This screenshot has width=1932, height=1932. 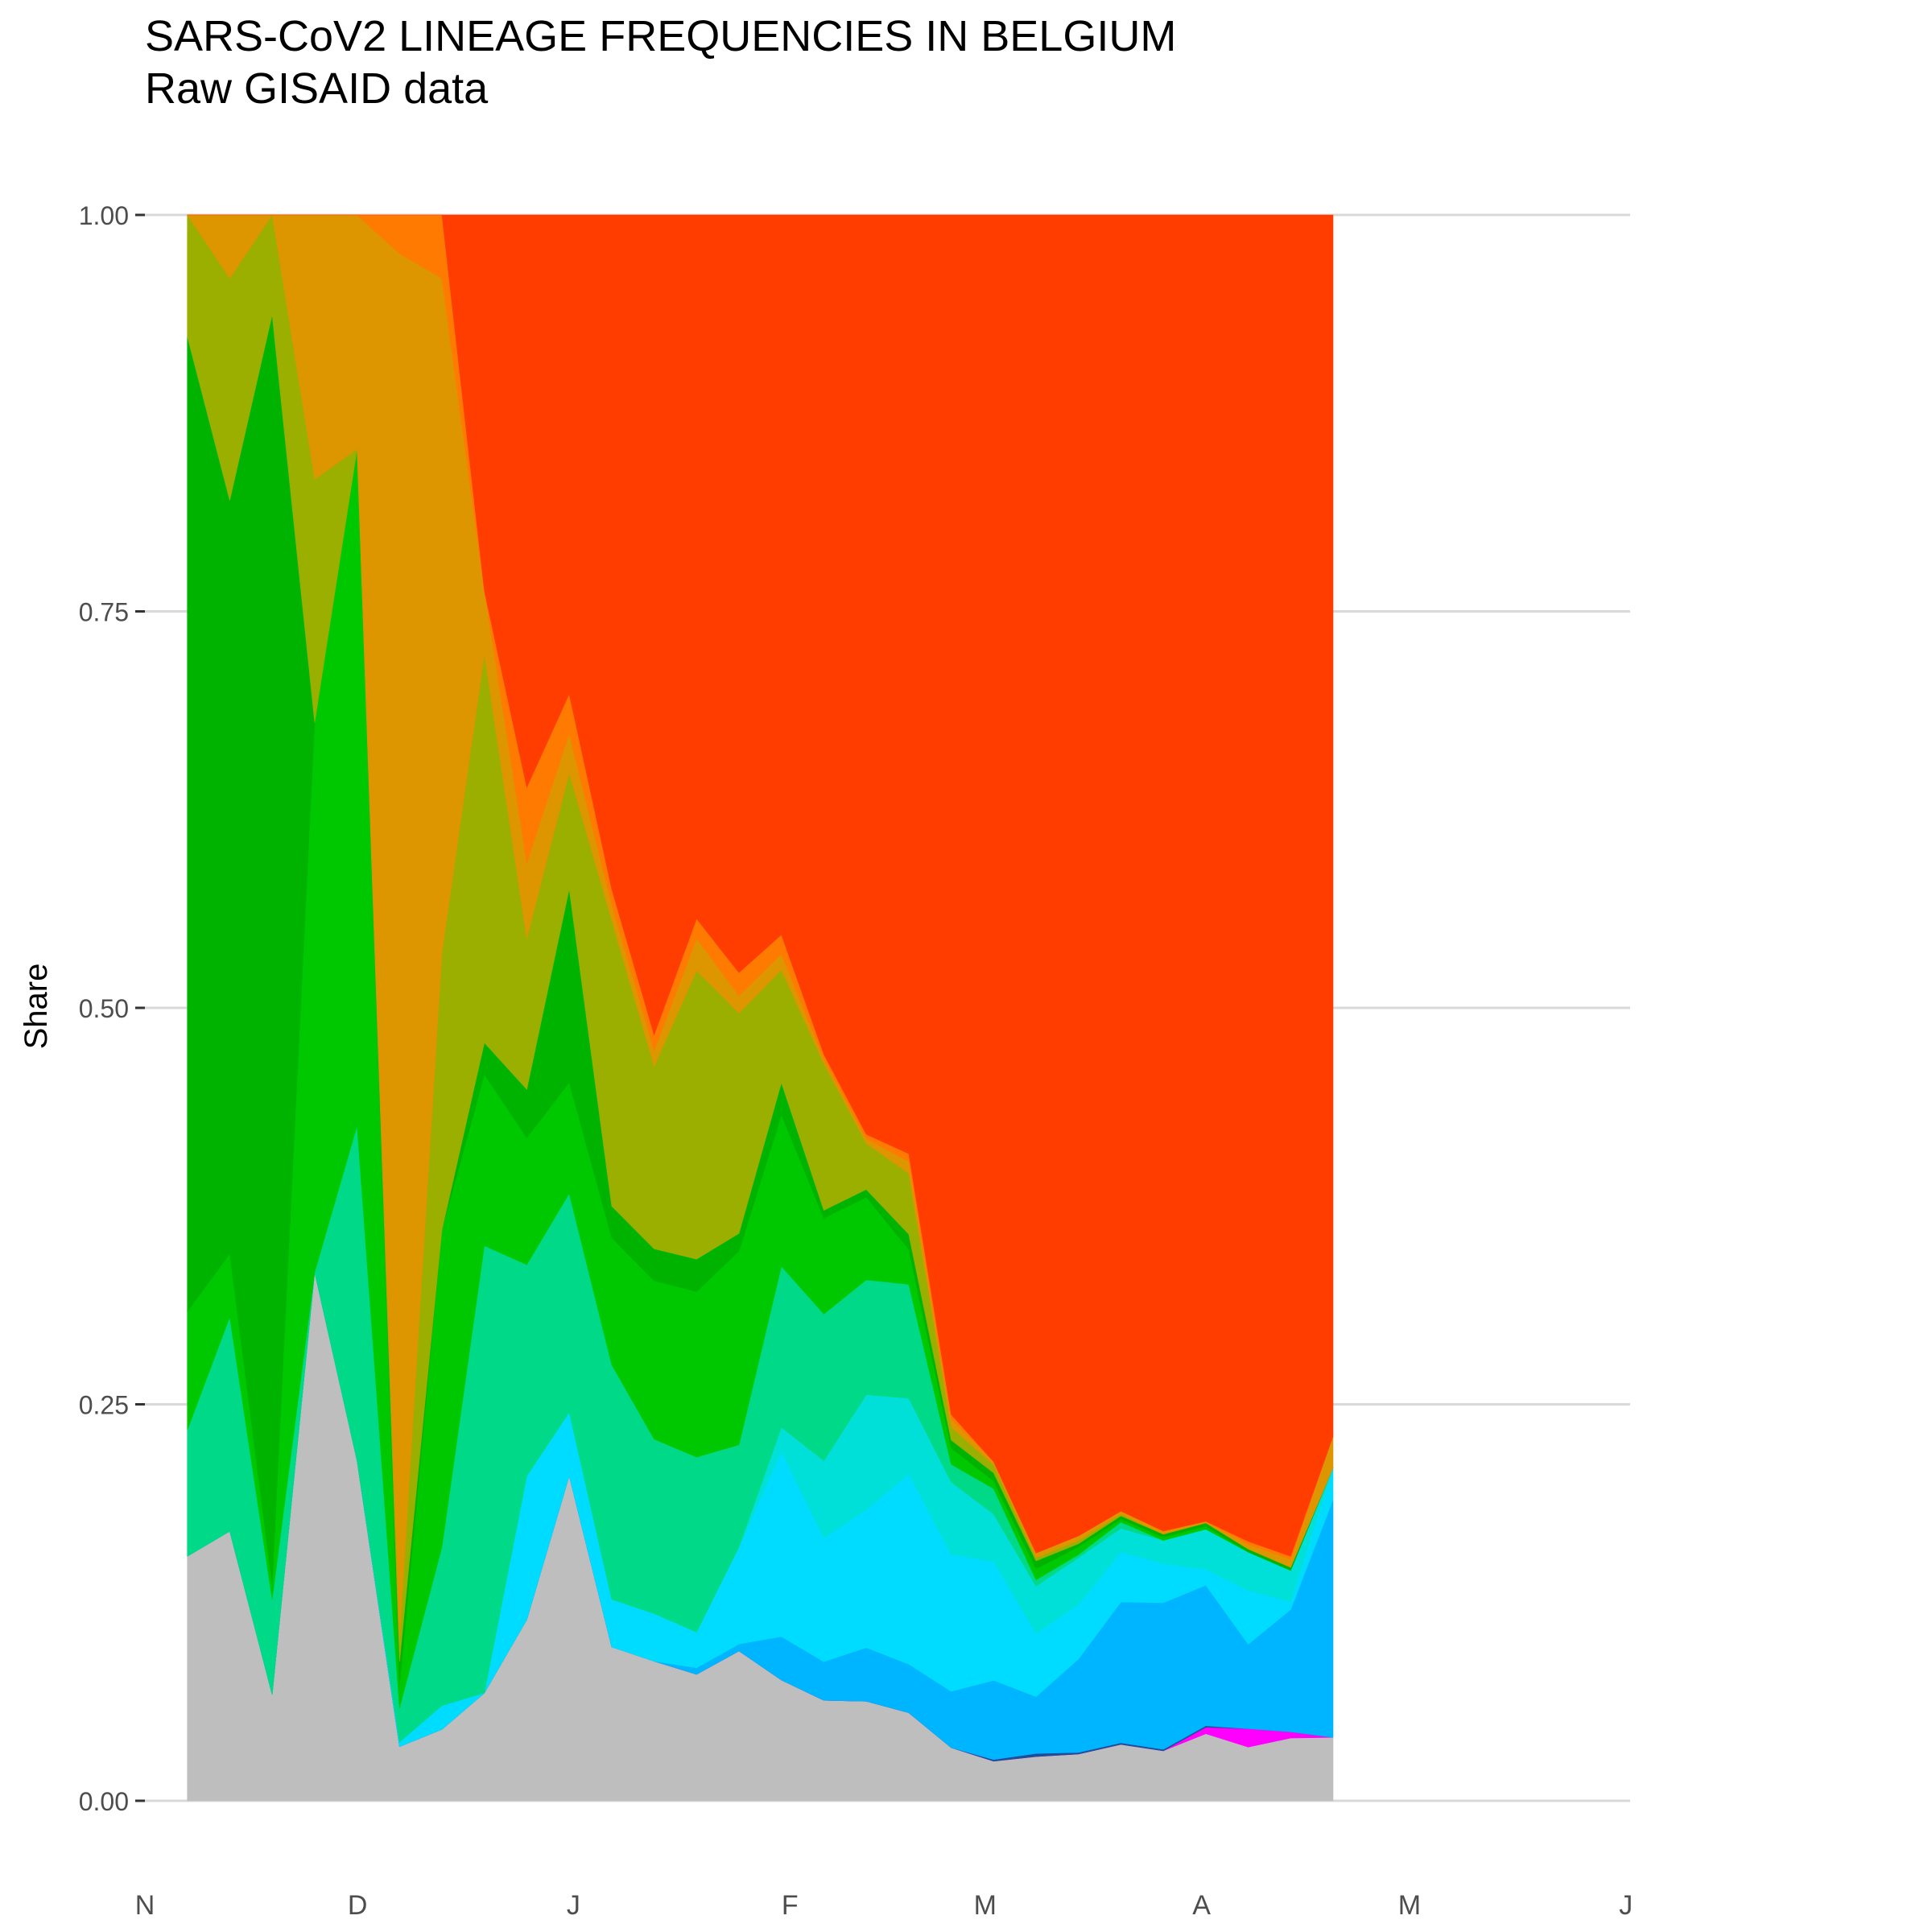 I want to click on x-tick-label-6: M, so click(x=1409, y=1905).